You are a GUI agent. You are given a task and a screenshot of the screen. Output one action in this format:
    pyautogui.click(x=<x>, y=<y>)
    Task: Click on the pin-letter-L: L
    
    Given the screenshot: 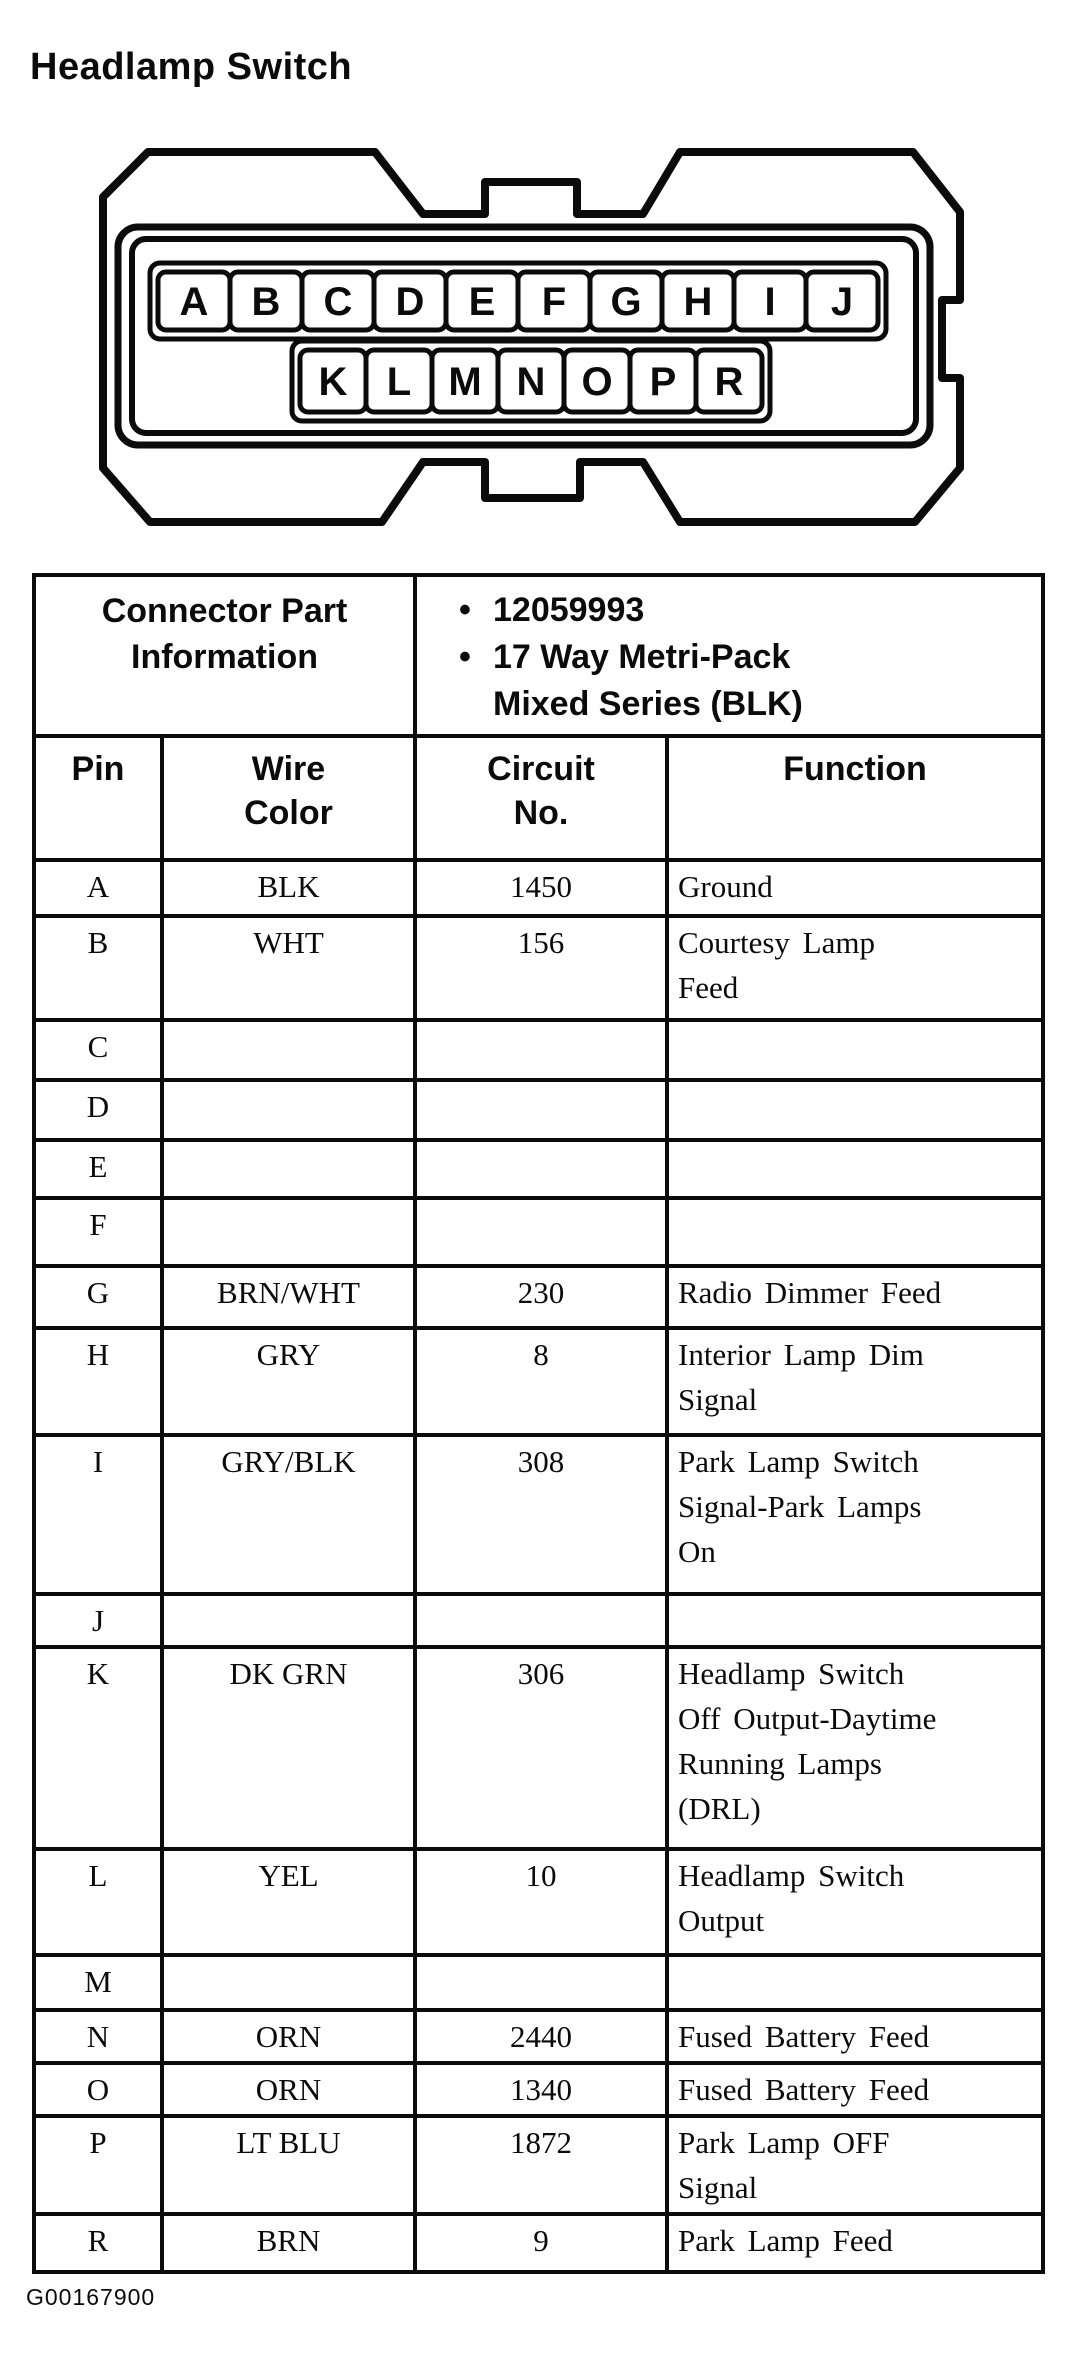 What is the action you would take?
    pyautogui.click(x=399, y=382)
    